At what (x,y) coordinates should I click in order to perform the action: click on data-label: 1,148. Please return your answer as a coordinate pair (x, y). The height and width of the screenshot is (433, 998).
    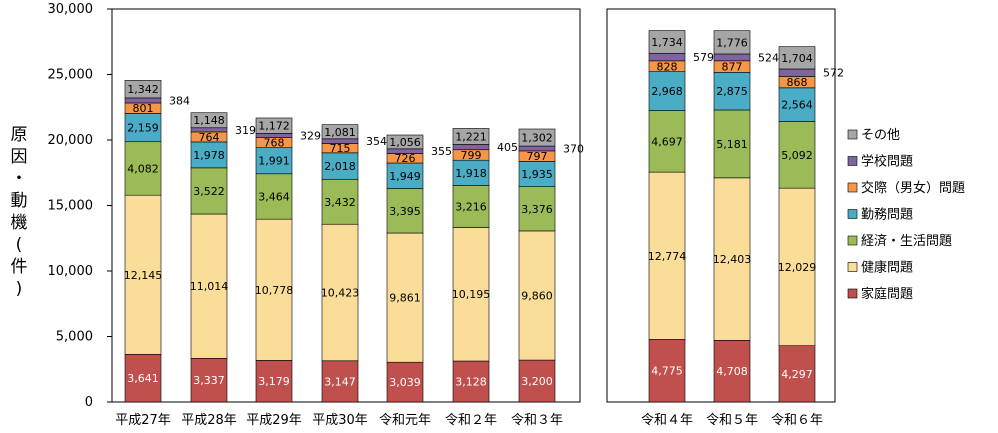
    Looking at the image, I should click on (209, 120).